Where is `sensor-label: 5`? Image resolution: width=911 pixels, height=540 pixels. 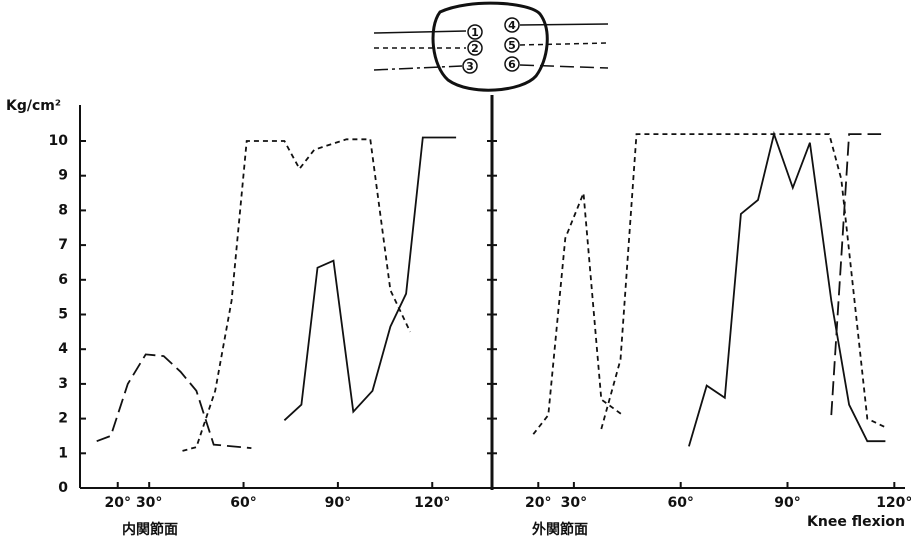
sensor-label: 5 is located at coordinates (512, 45).